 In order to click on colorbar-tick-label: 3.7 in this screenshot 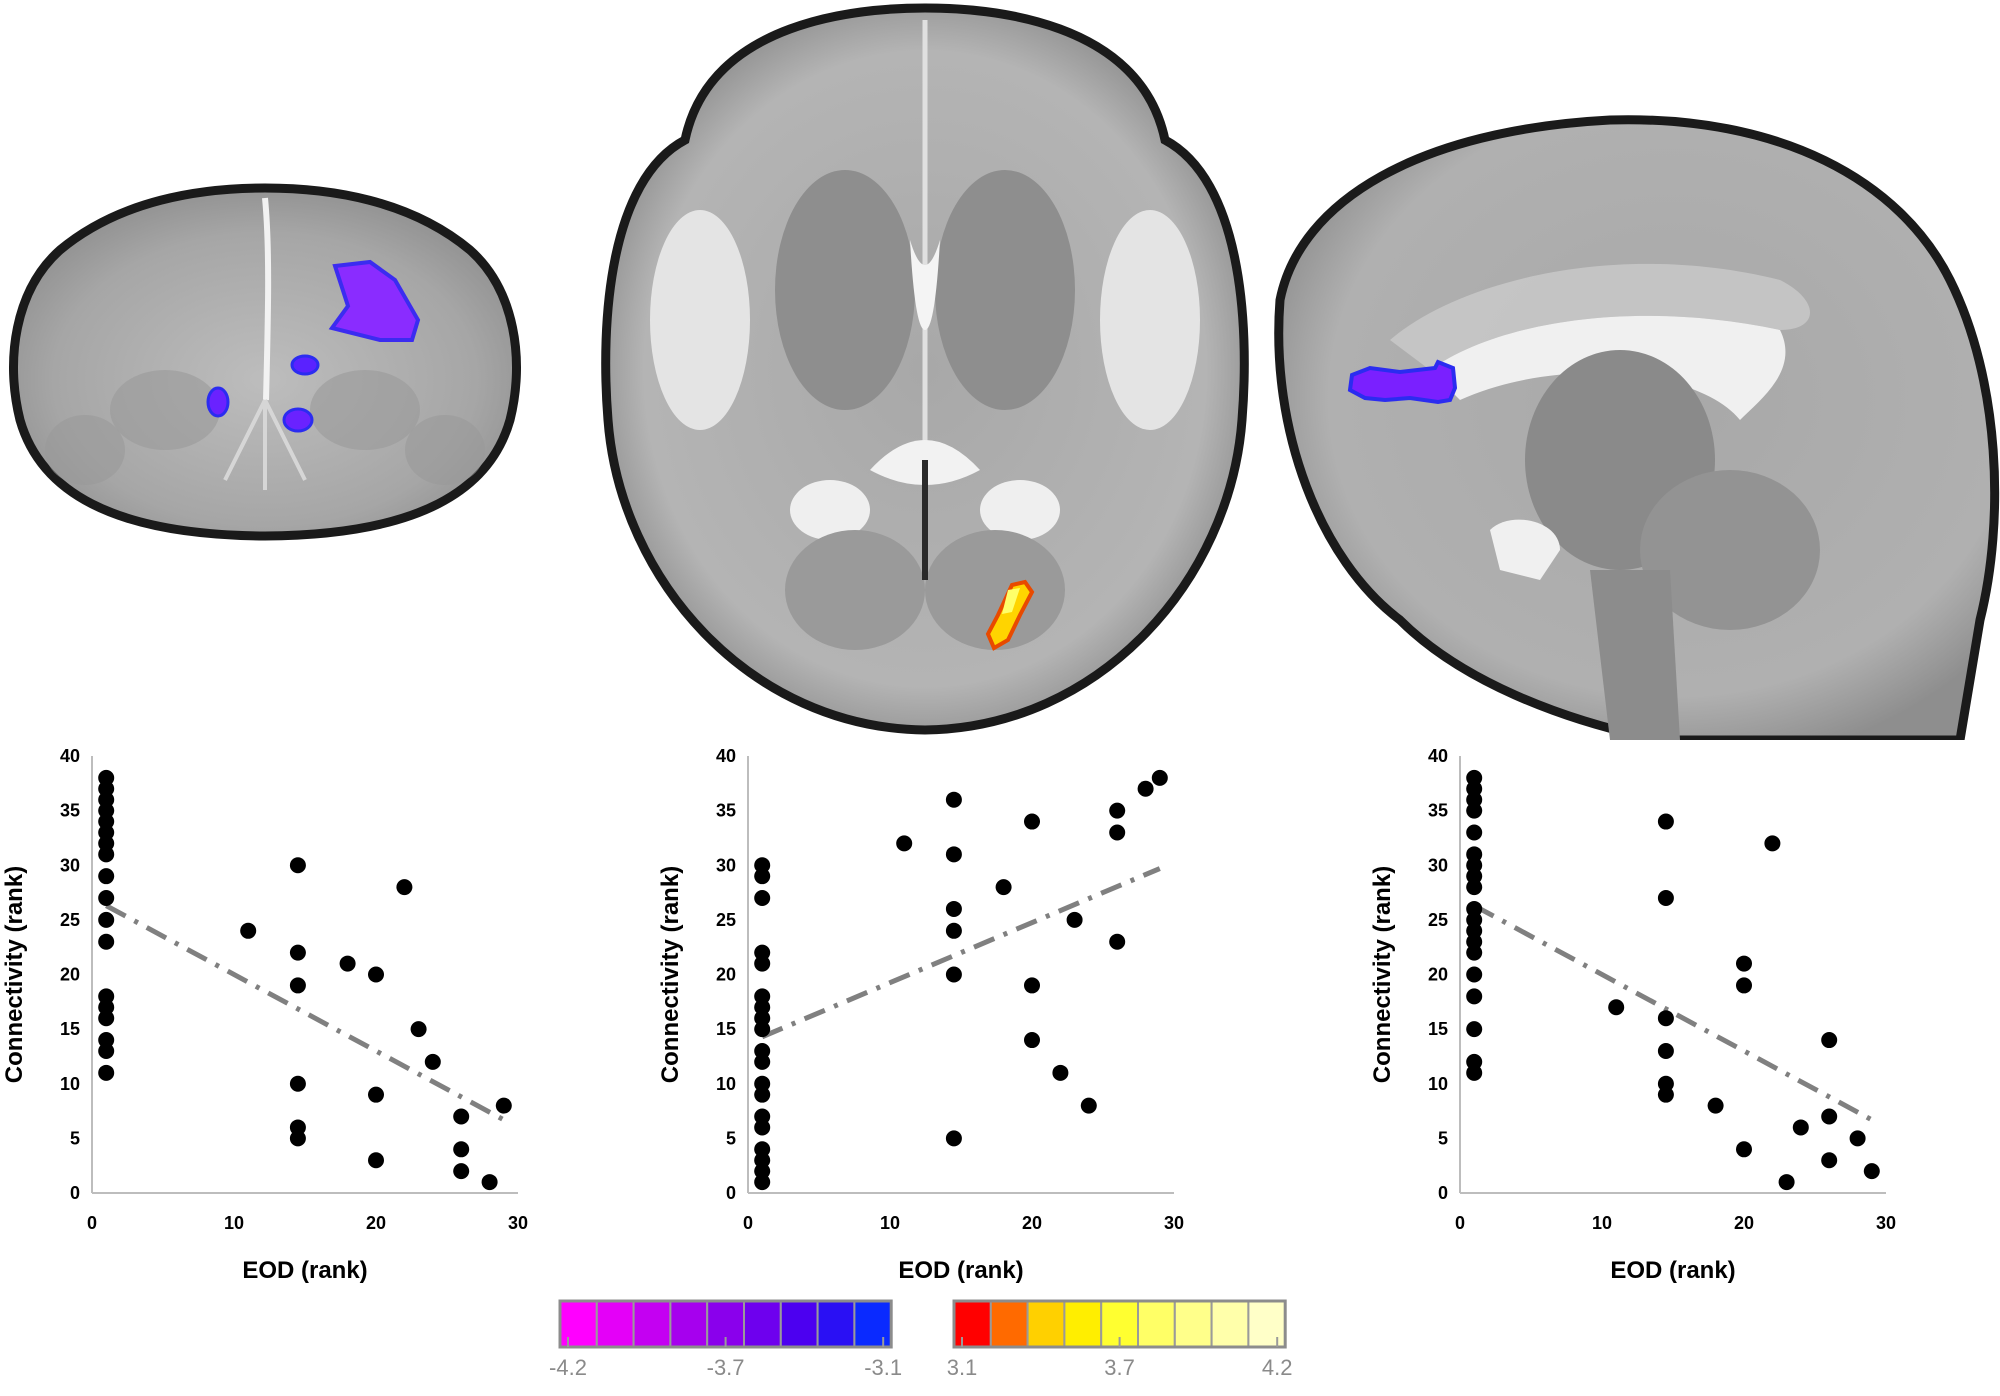, I will do `click(1119, 1367)`.